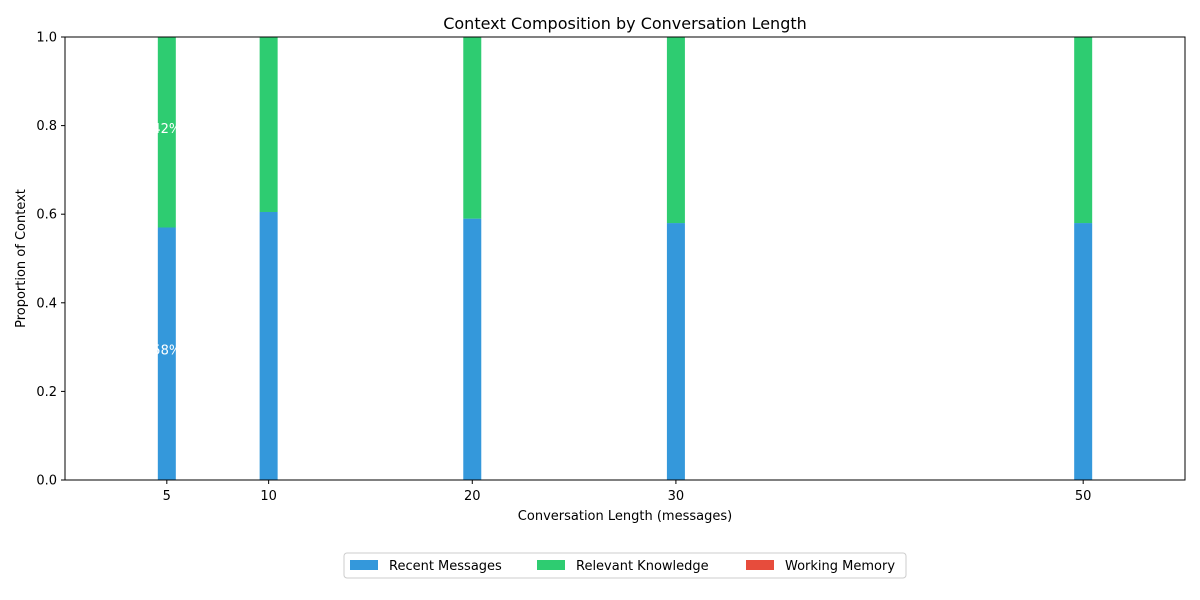  I want to click on y-axis-title: Proportion of Context, so click(21, 258).